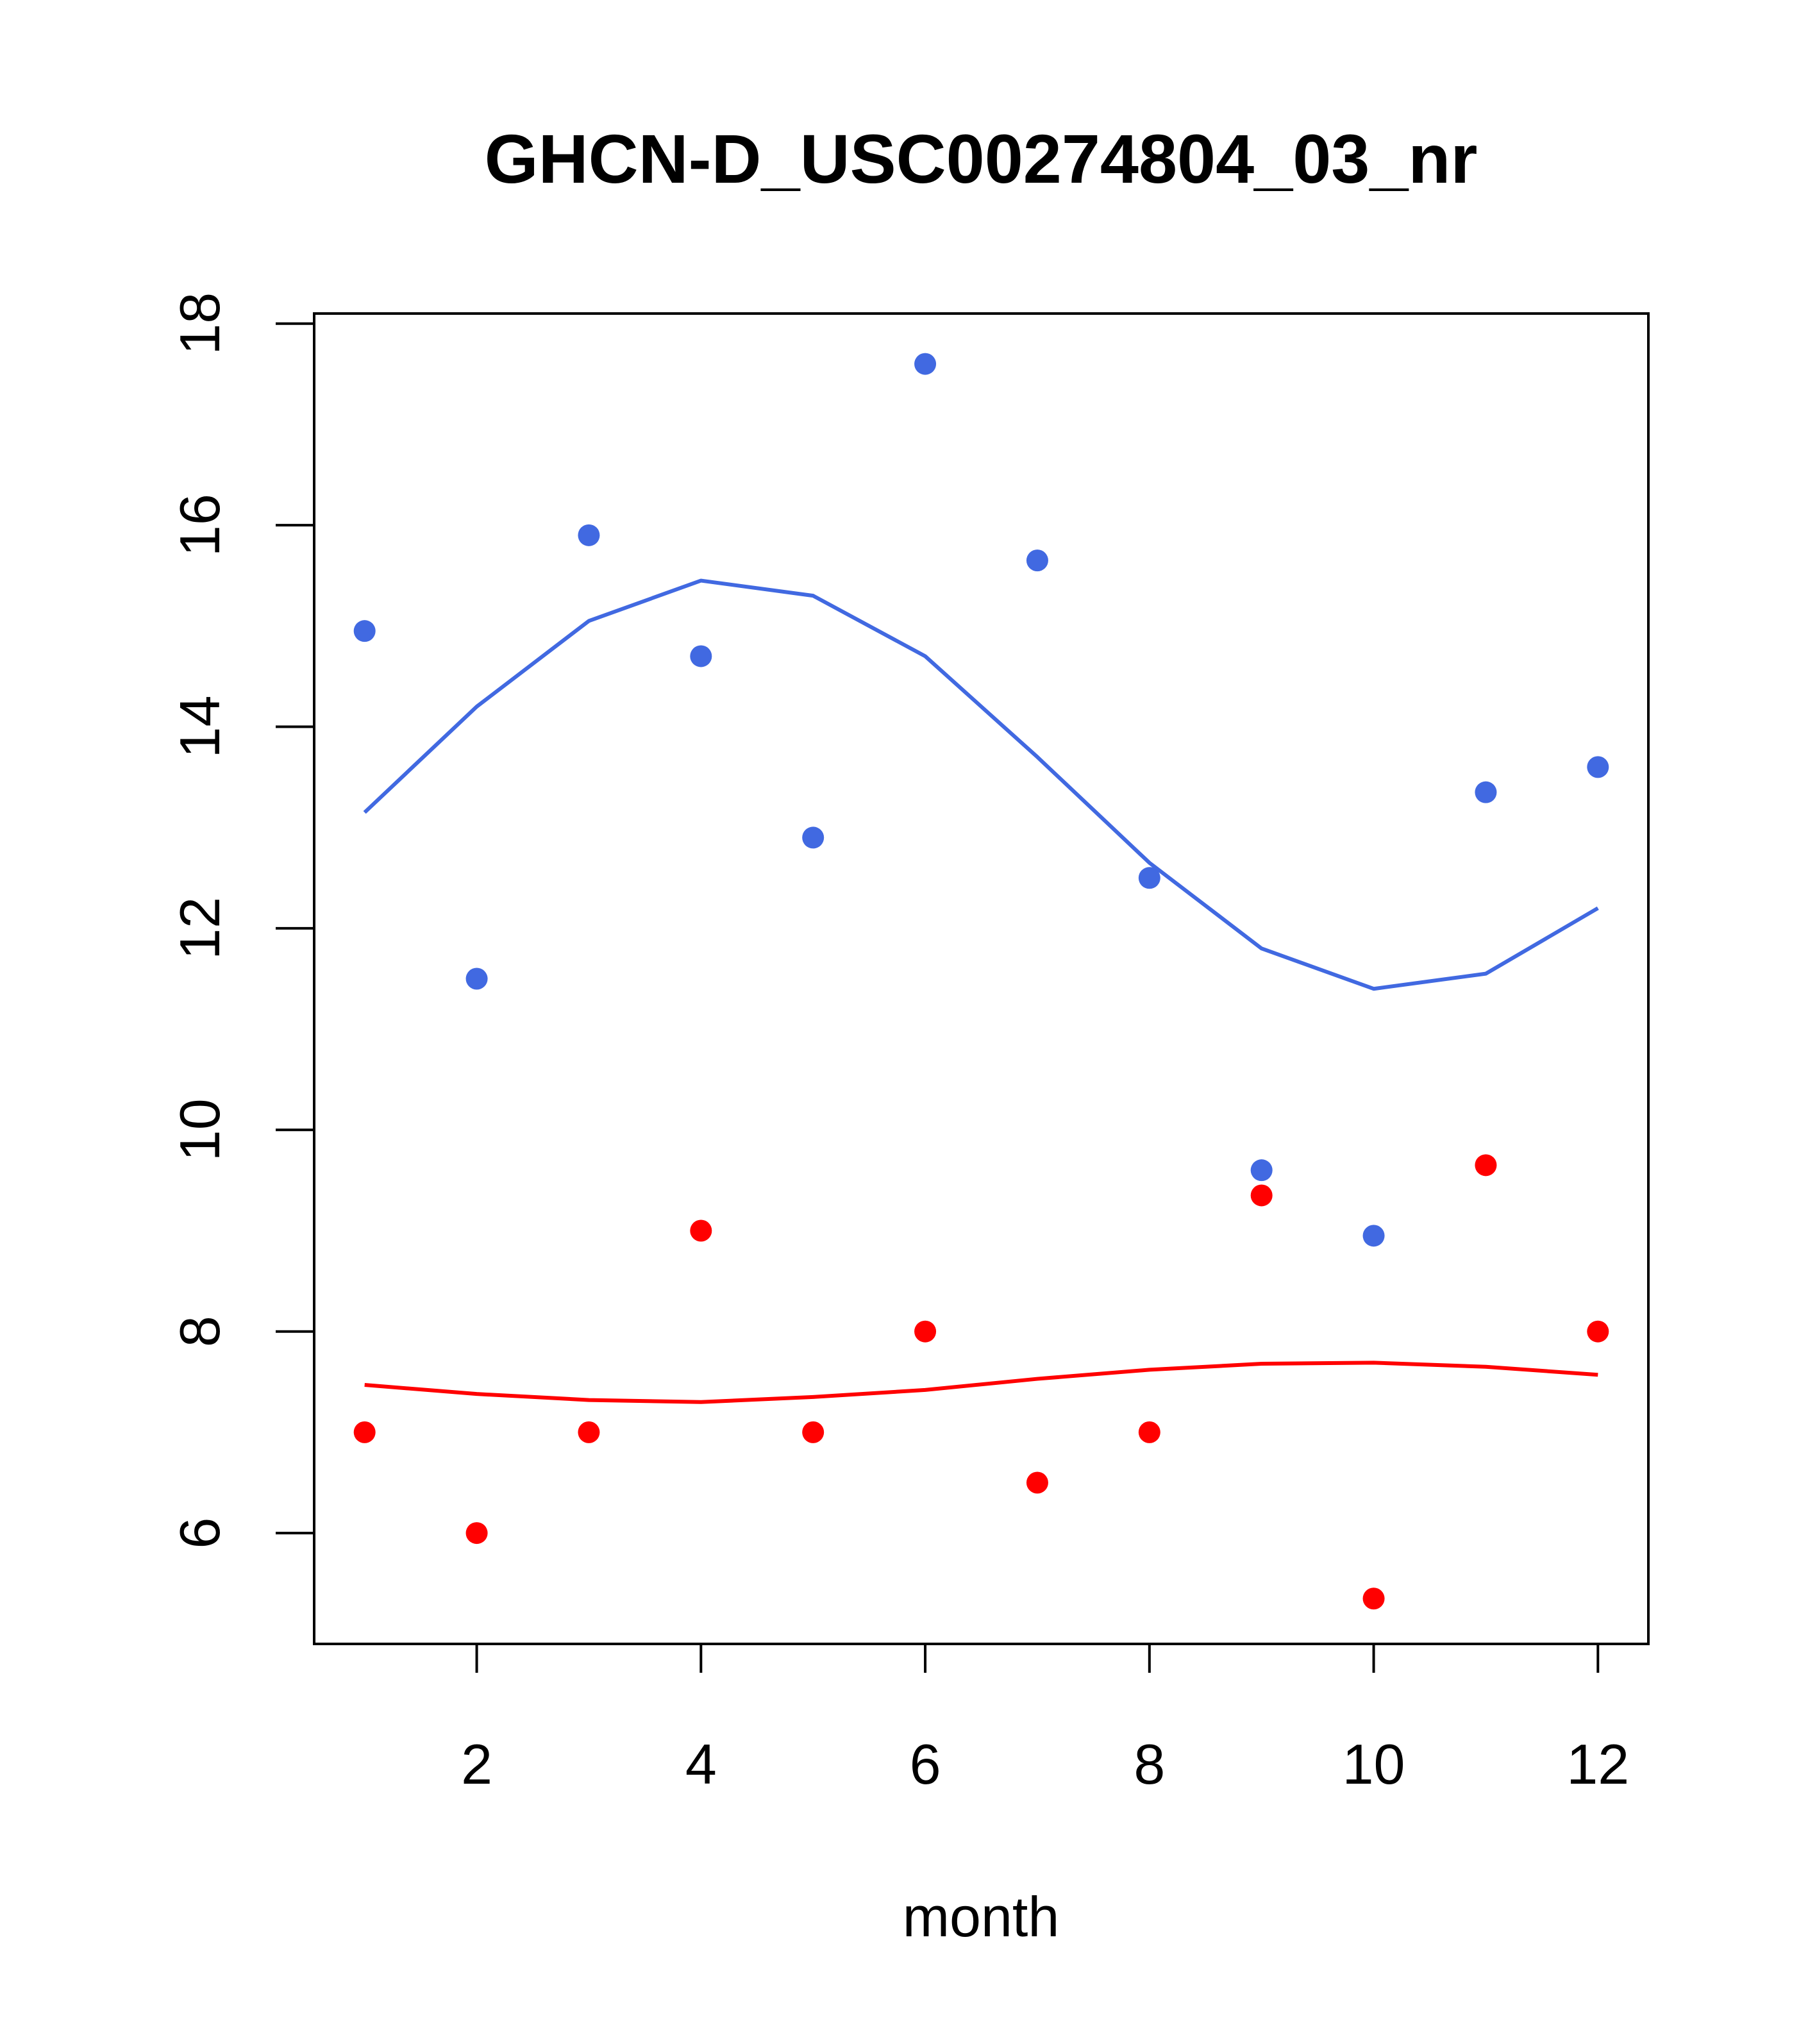 The image size is (1817, 2044). I want to click on y-tick-label: 6, so click(200, 1533).